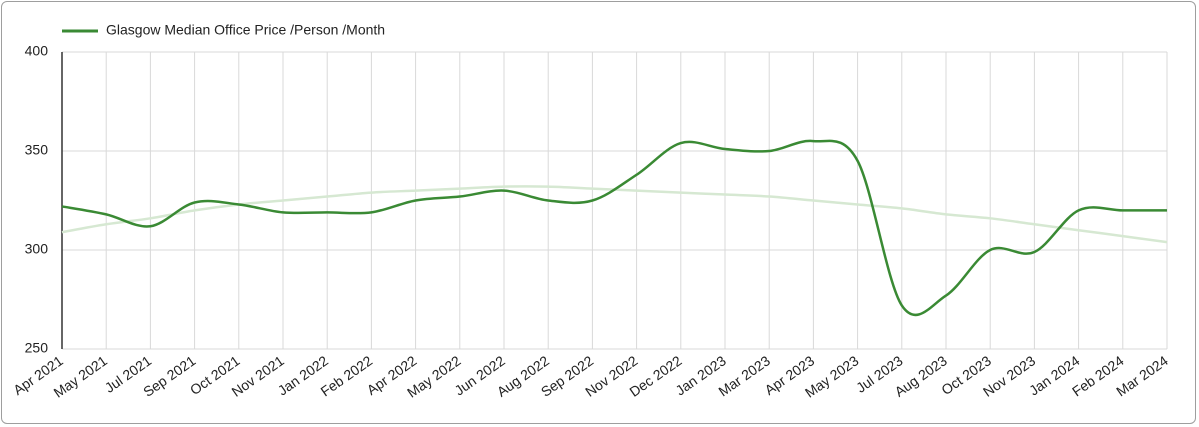  I want to click on y-tick-label: 250, so click(37, 348).